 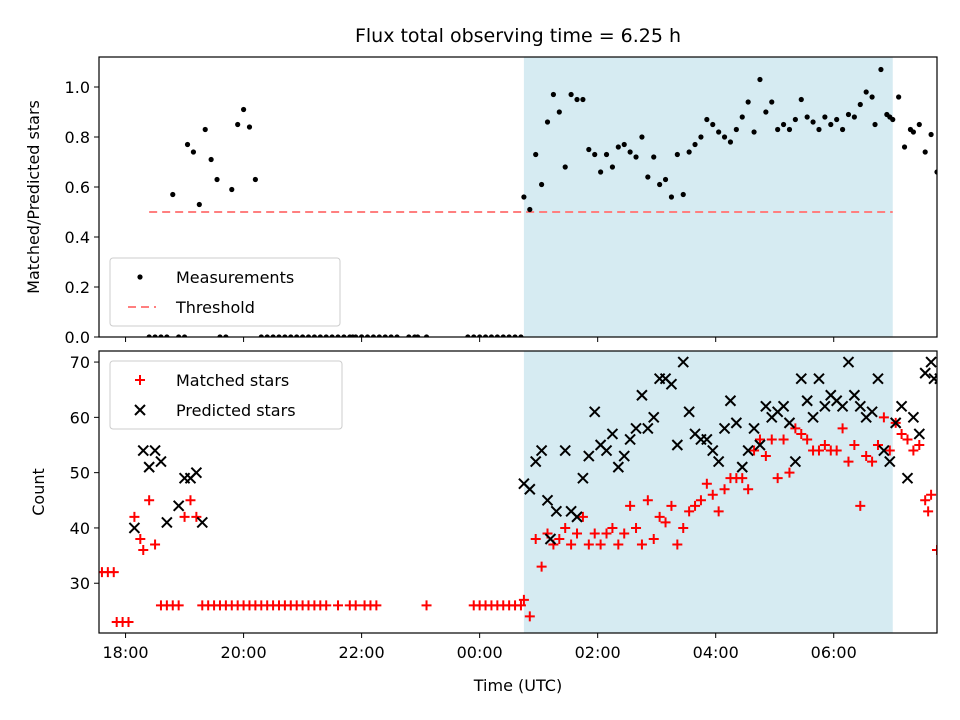 What do you see at coordinates (33, 197) in the screenshot?
I see `y-axis-label-top: Matched/Predicted stars` at bounding box center [33, 197].